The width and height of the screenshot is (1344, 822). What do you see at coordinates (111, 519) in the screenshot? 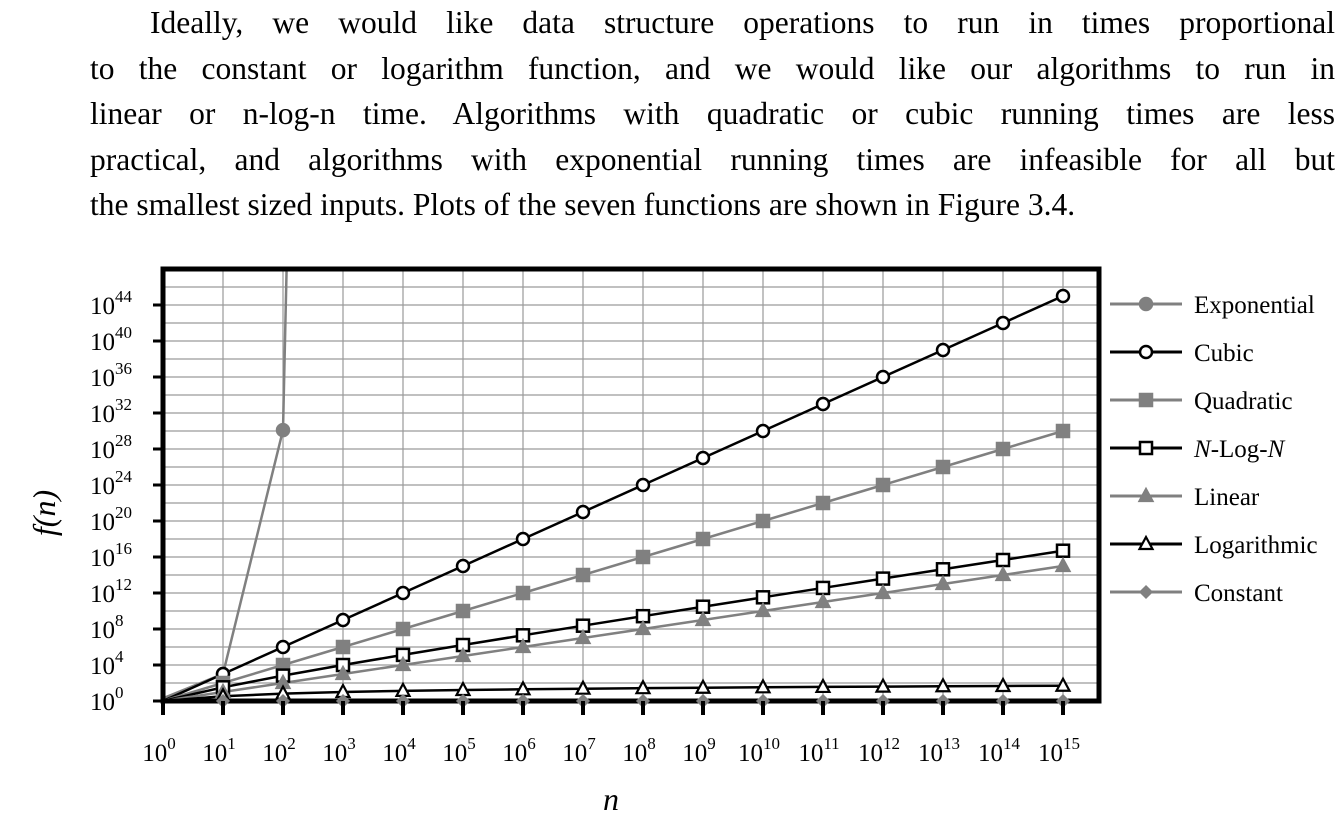
I see `y-tick-label: 1020` at bounding box center [111, 519].